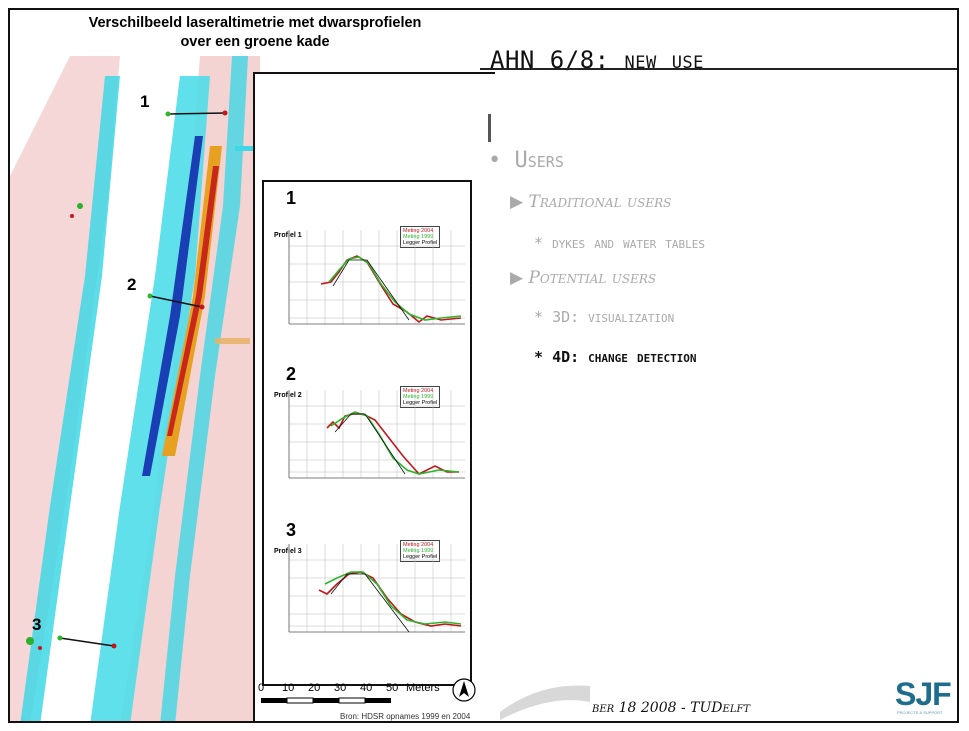 The height and width of the screenshot is (731, 969). I want to click on bullet-traditional-users: ▶ Traditional users, so click(590, 202).